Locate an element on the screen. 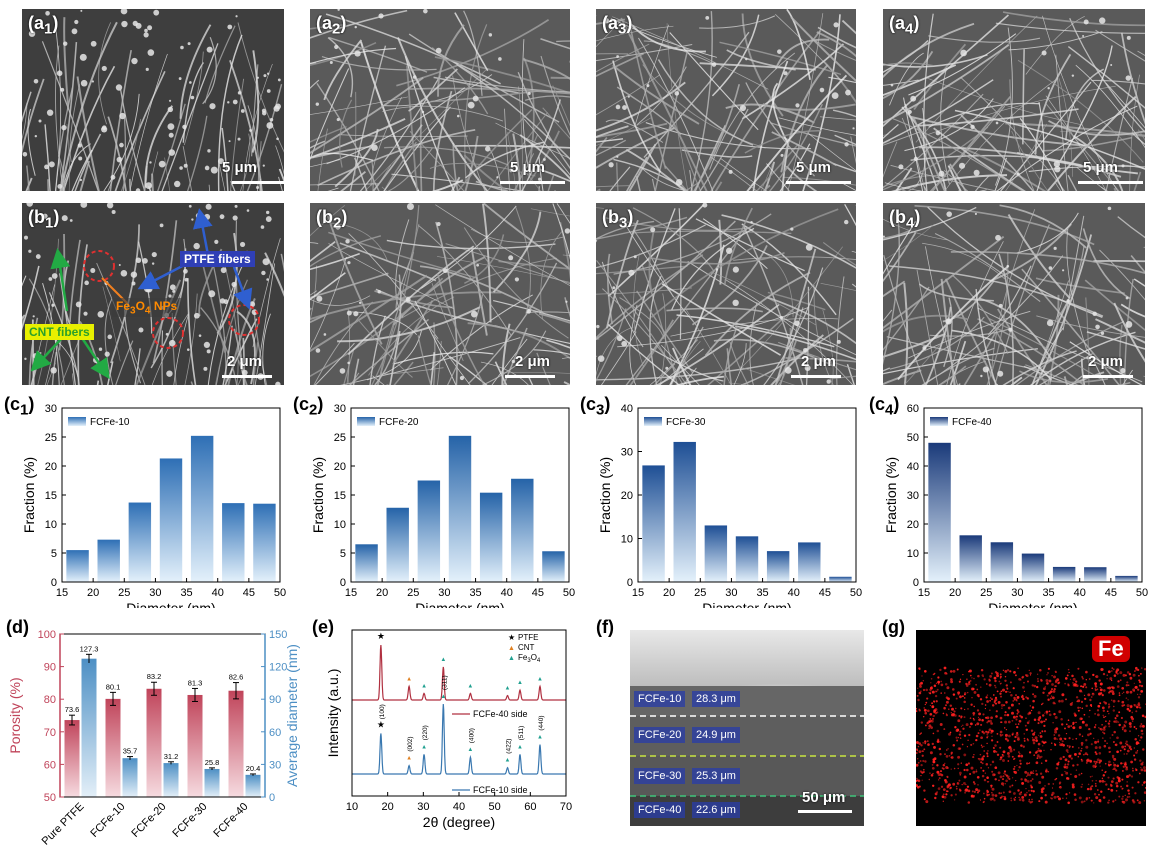 This screenshot has height=849, width=1152. panel-label-b2: (b2) is located at coordinates (332, 219).